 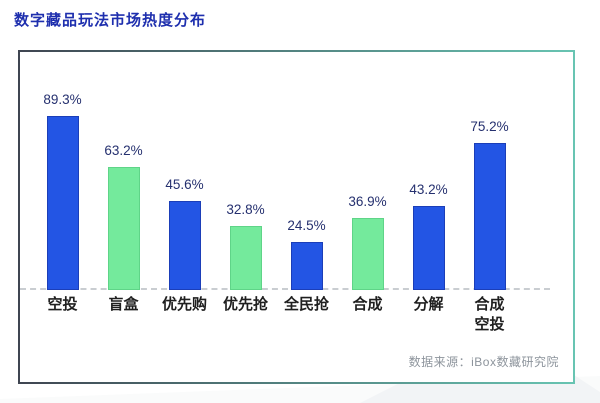 What do you see at coordinates (123, 150) in the screenshot?
I see `bar-value-label: 63.2%` at bounding box center [123, 150].